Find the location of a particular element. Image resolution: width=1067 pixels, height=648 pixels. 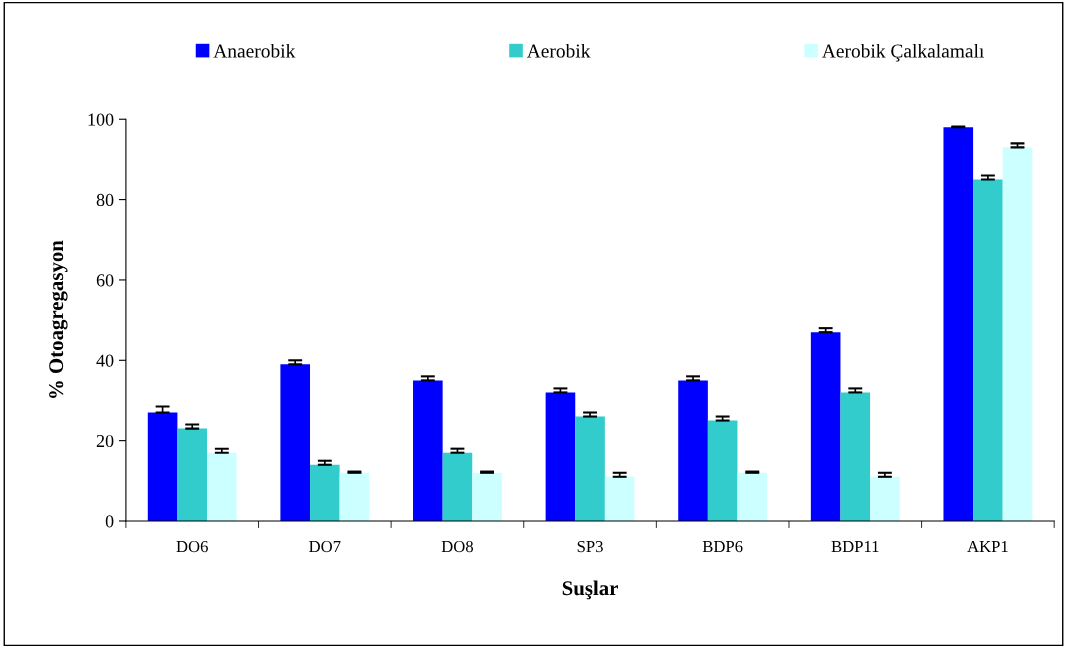

x-tick-label: SP3 is located at coordinates (590, 546).